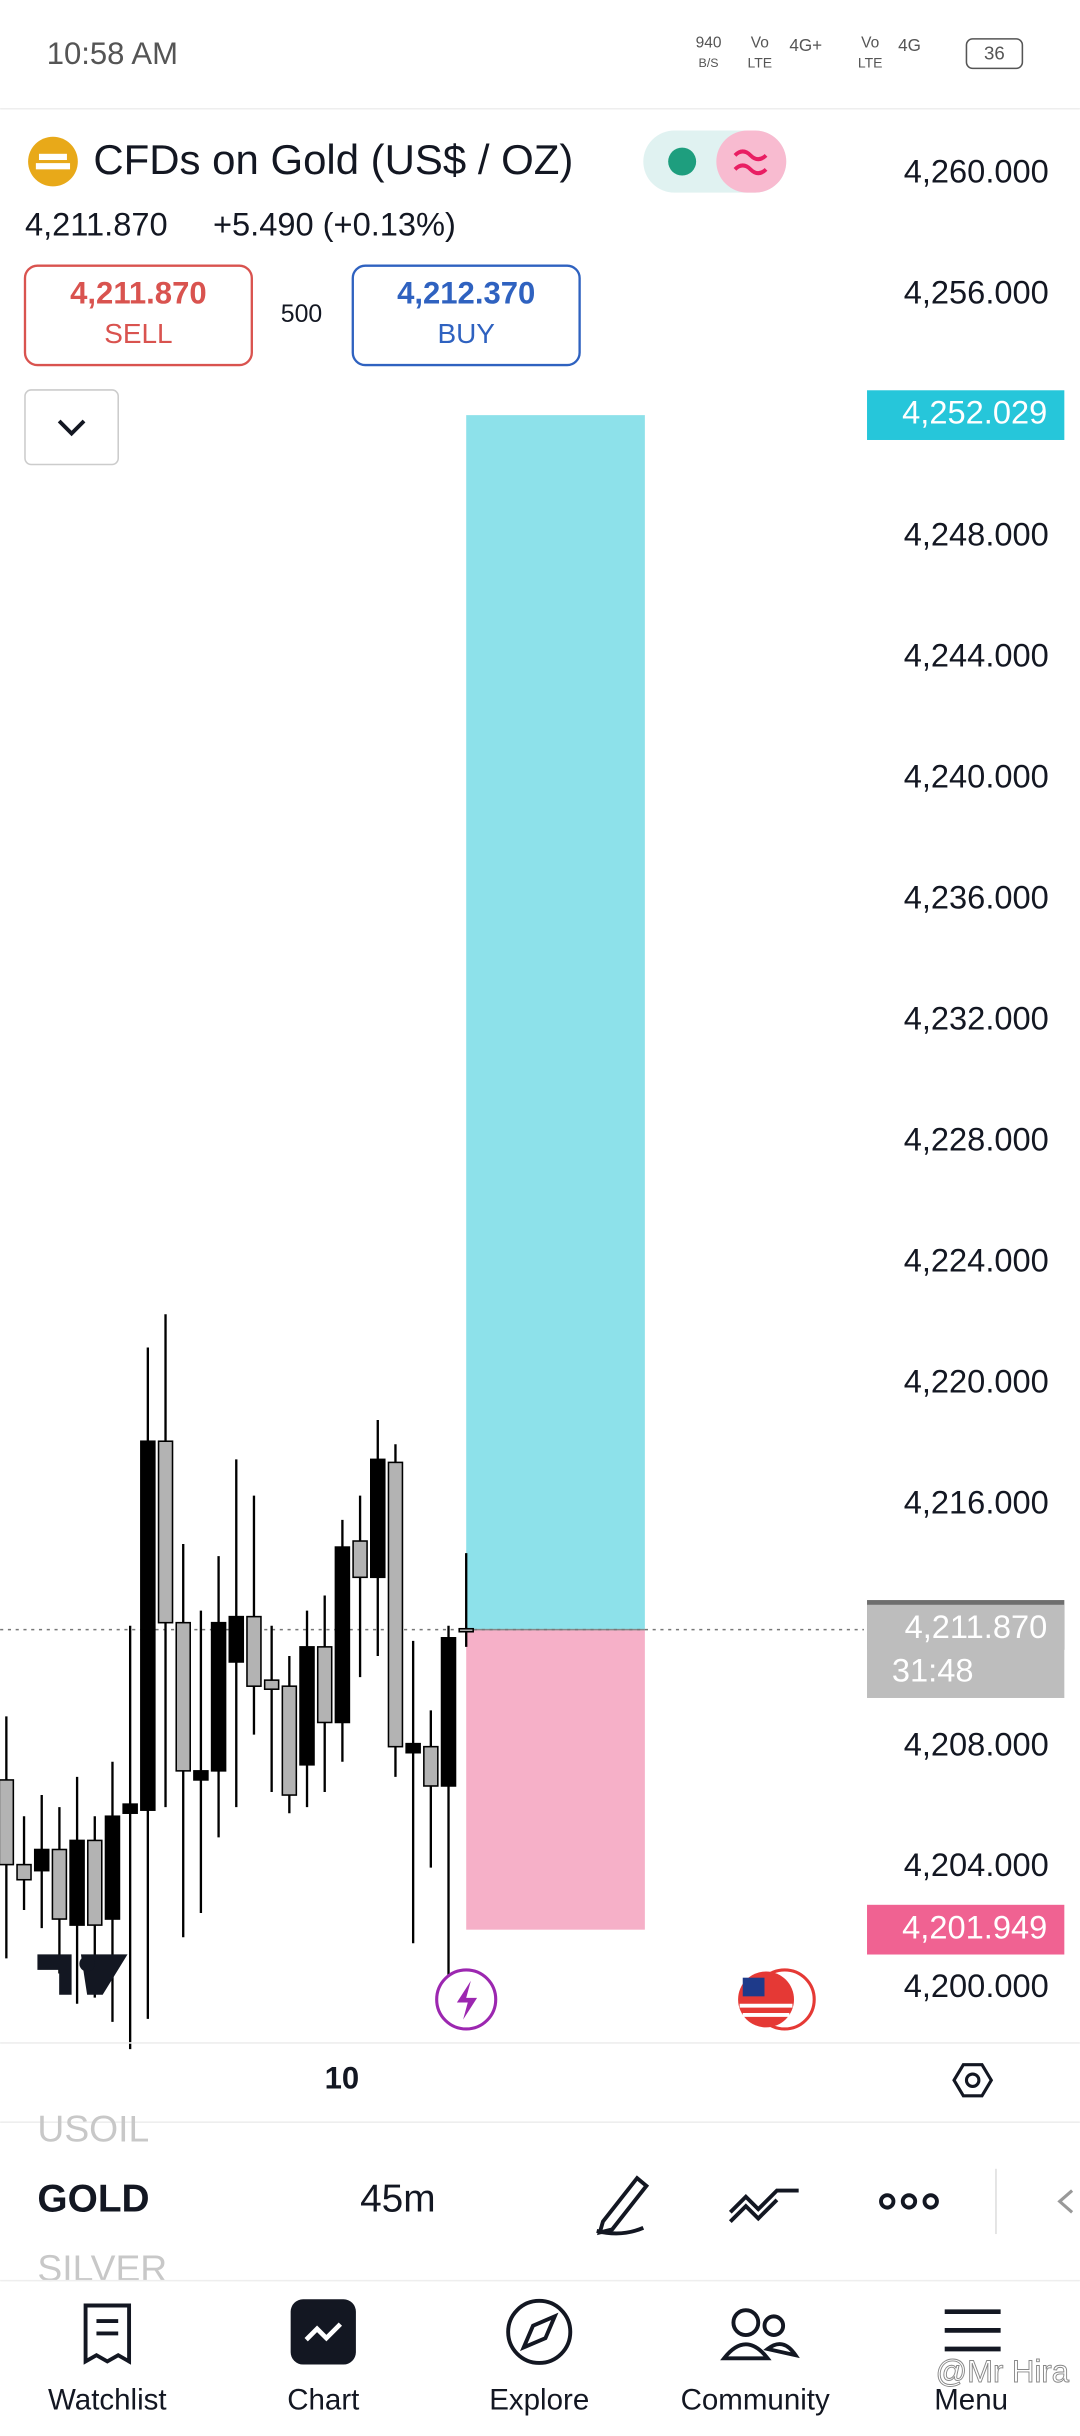 The width and height of the screenshot is (1080, 2436). Describe the element at coordinates (93, 2128) in the screenshot. I see `symbol-item: USOIL` at that location.